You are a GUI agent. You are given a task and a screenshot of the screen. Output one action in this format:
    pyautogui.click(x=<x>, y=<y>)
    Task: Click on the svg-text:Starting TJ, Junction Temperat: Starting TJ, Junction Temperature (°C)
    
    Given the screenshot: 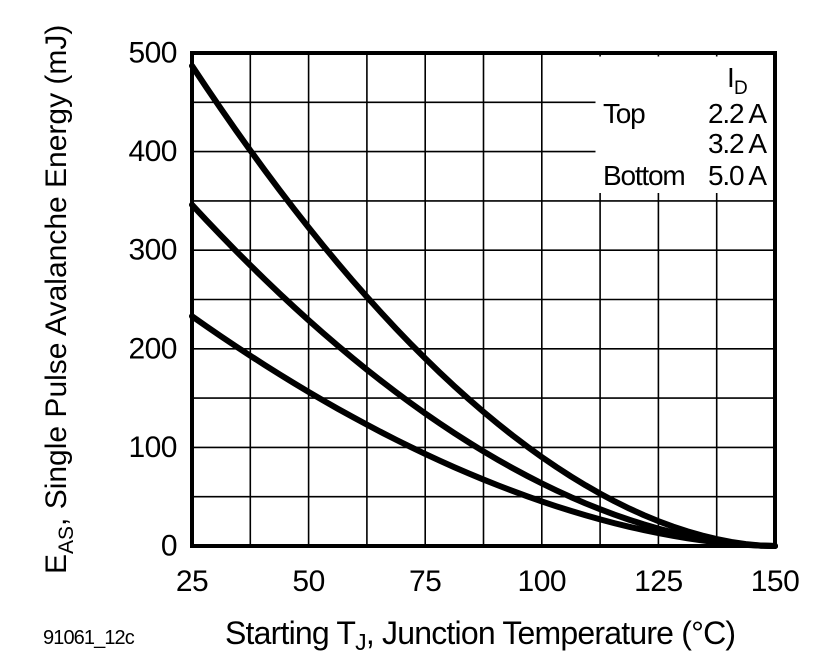 What is the action you would take?
    pyautogui.click(x=480, y=635)
    